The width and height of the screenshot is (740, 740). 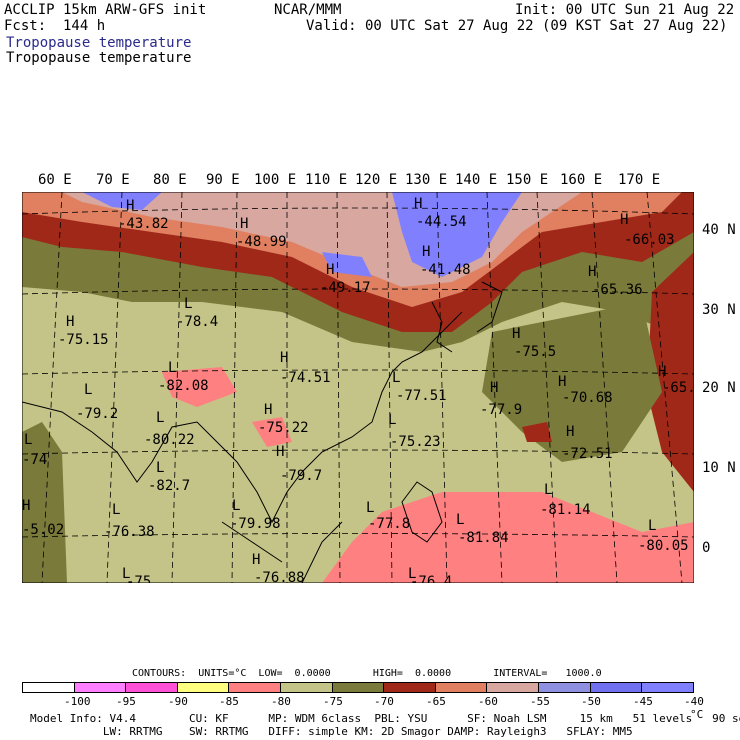 I want to click on extreme-value: -77.51, so click(x=421, y=396).